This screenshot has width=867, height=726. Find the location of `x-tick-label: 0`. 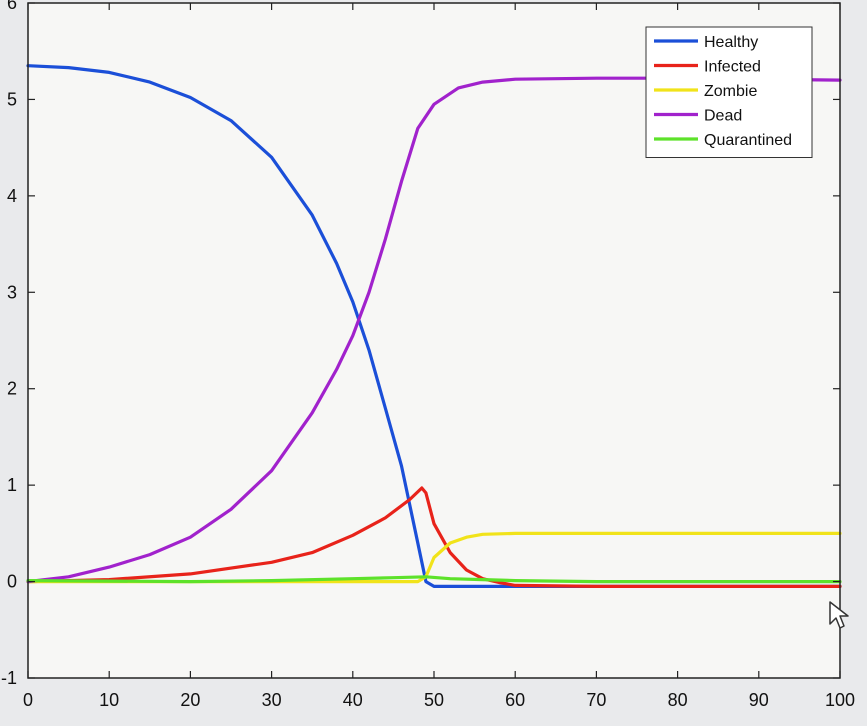

x-tick-label: 0 is located at coordinates (28, 700).